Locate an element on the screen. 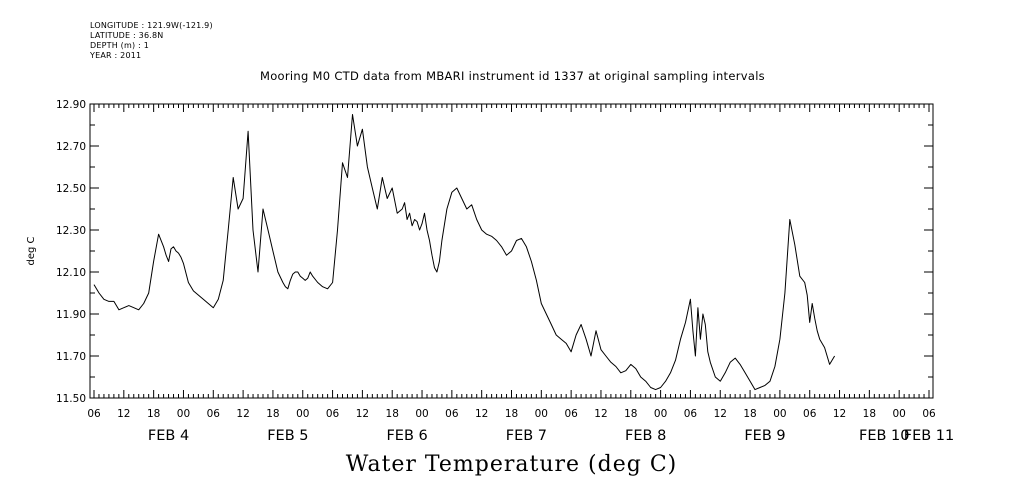  x-axis-title-container: Water Temperature (deg C) is located at coordinates (504, 464).